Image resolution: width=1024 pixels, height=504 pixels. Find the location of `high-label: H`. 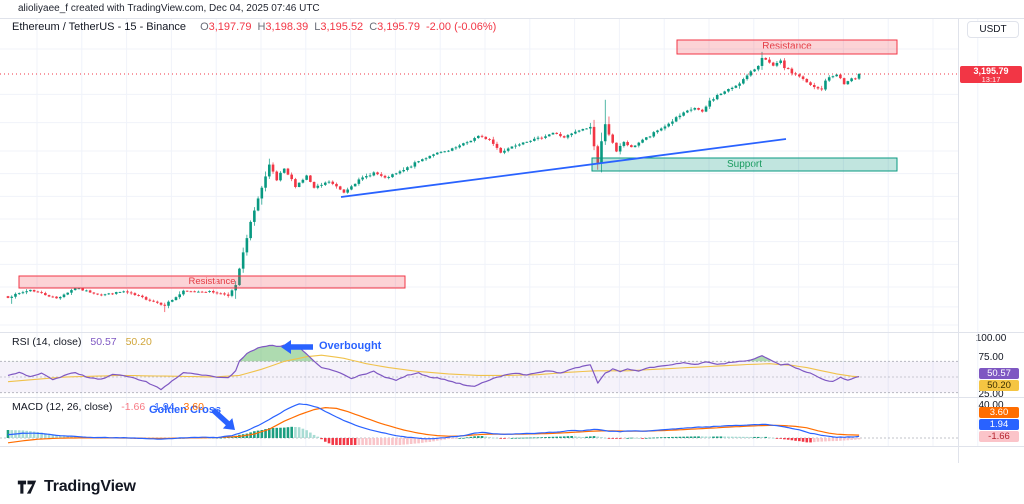

high-label: H is located at coordinates (261, 27).